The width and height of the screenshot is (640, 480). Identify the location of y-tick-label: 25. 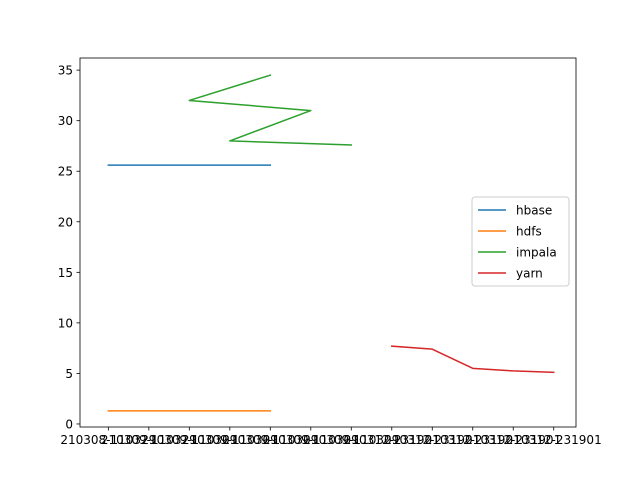
(65, 172).